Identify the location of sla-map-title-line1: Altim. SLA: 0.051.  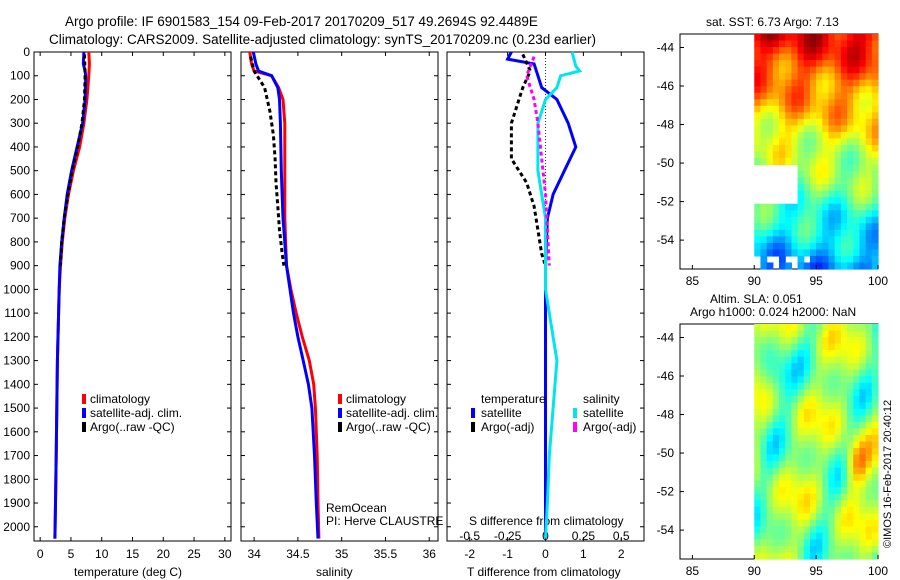
(756, 299).